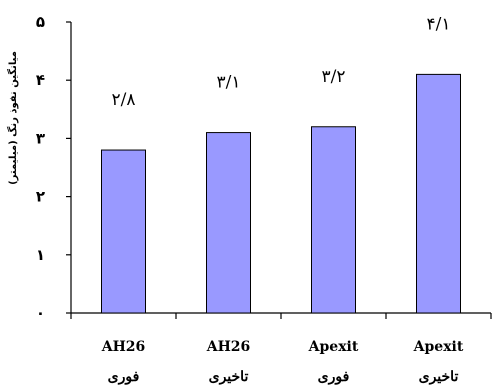 The image size is (495, 389). What do you see at coordinates (229, 83) in the screenshot?
I see `data-label: ۳/۱` at bounding box center [229, 83].